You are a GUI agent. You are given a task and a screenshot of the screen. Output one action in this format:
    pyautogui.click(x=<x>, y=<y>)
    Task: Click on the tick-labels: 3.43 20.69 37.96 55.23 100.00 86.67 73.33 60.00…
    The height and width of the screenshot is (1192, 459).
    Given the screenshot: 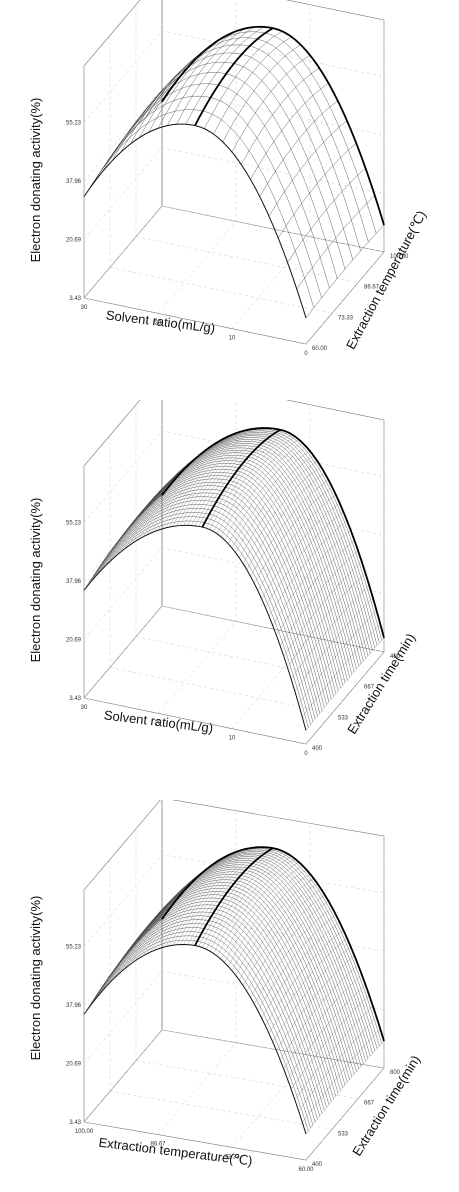 What is the action you would take?
    pyautogui.click(x=233, y=1059)
    